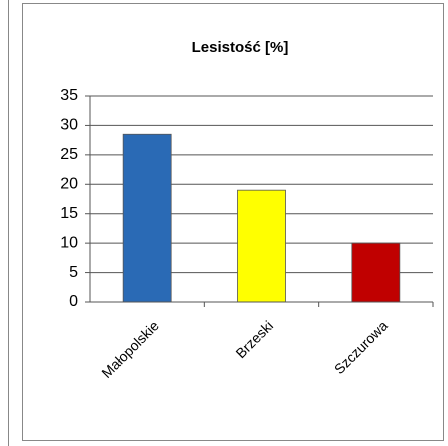  I want to click on chart-title: Lesistość [%], so click(240, 47).